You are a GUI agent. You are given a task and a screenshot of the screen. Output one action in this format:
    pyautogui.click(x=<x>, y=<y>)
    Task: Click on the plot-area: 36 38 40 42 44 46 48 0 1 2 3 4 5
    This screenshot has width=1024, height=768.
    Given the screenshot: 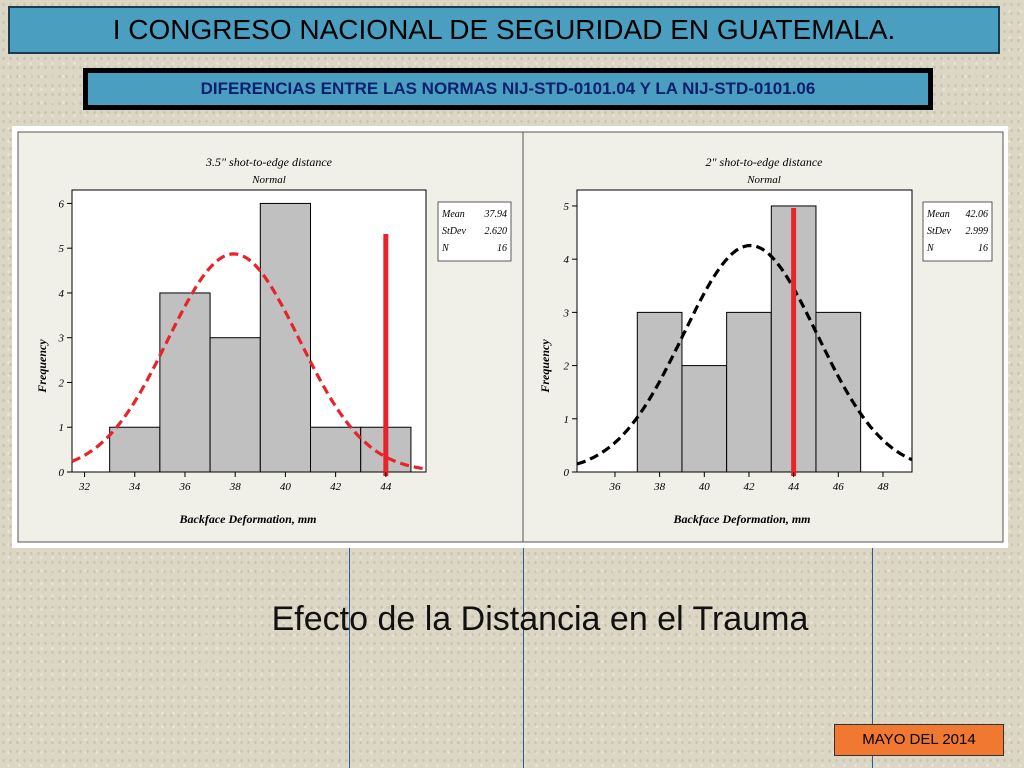 What is the action you would take?
    pyautogui.click(x=738, y=341)
    